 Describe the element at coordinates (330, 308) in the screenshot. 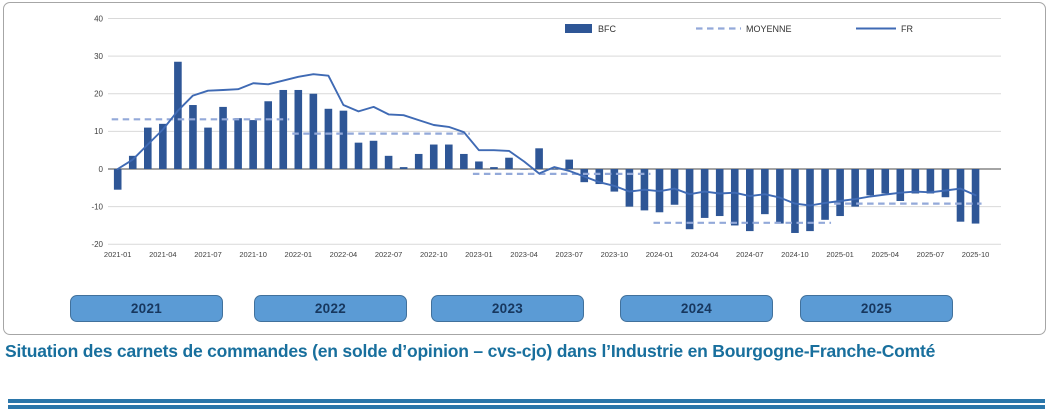

I see `year-button-2022: 2022` at that location.